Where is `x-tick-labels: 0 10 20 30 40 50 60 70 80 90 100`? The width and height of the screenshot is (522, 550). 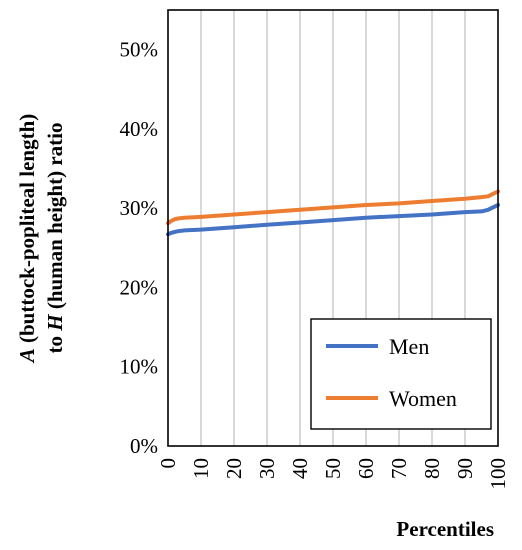 x-tick-labels: 0 10 20 30 40 50 60 70 80 90 100 is located at coordinates (333, 474).